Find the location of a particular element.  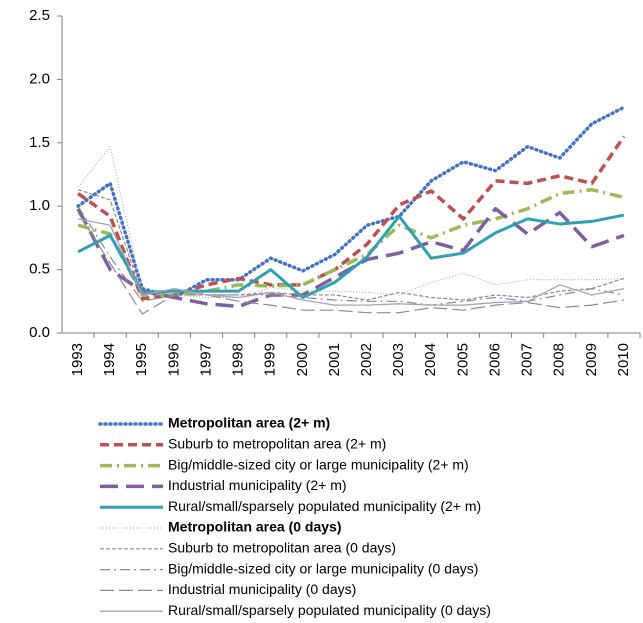

x-tick-label: 2010 is located at coordinates (623, 359).